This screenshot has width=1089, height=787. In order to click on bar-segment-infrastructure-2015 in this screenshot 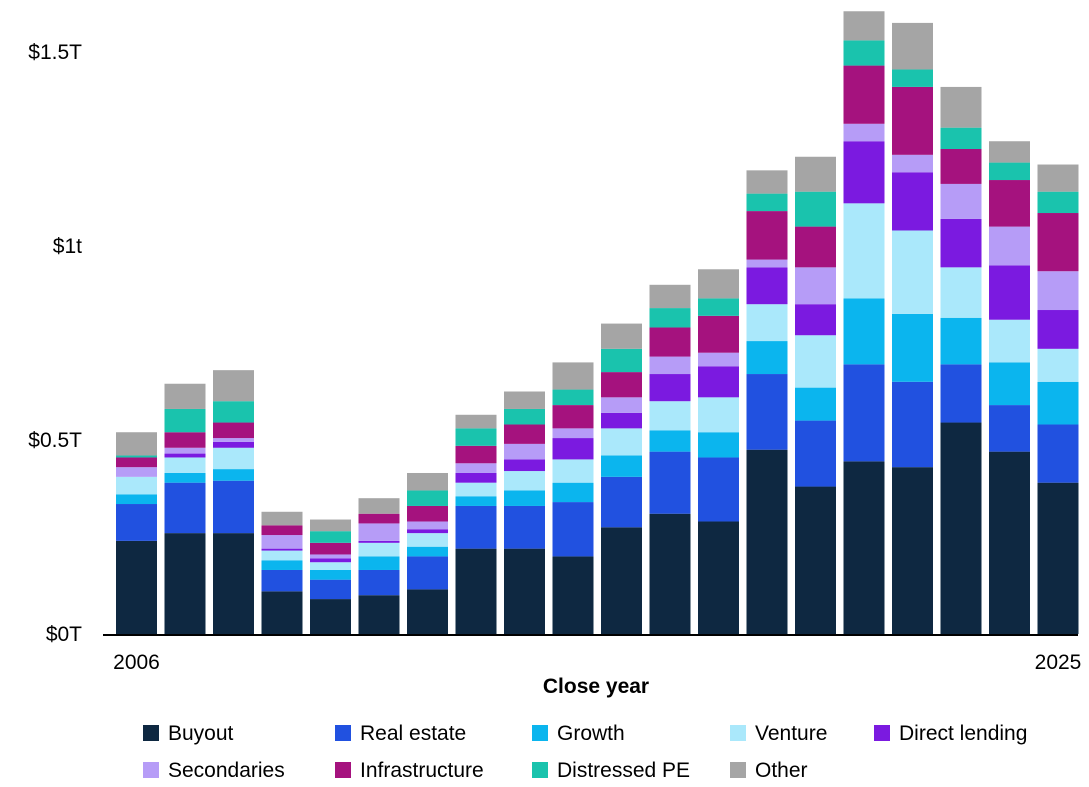, I will do `click(573, 417)`.